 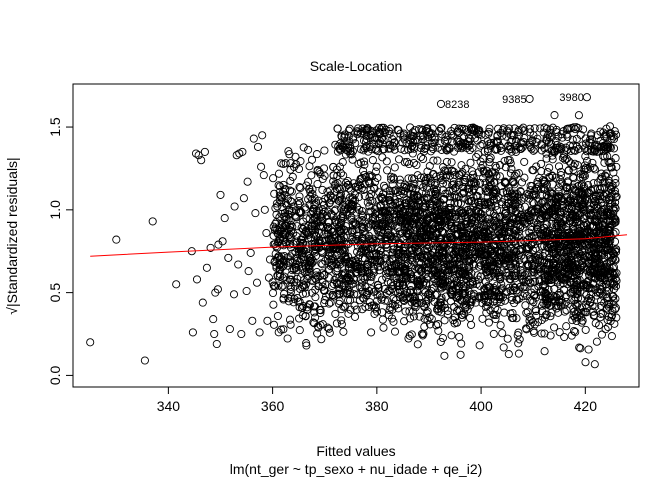 What do you see at coordinates (377, 406) in the screenshot?
I see `x-tick-label: 380` at bounding box center [377, 406].